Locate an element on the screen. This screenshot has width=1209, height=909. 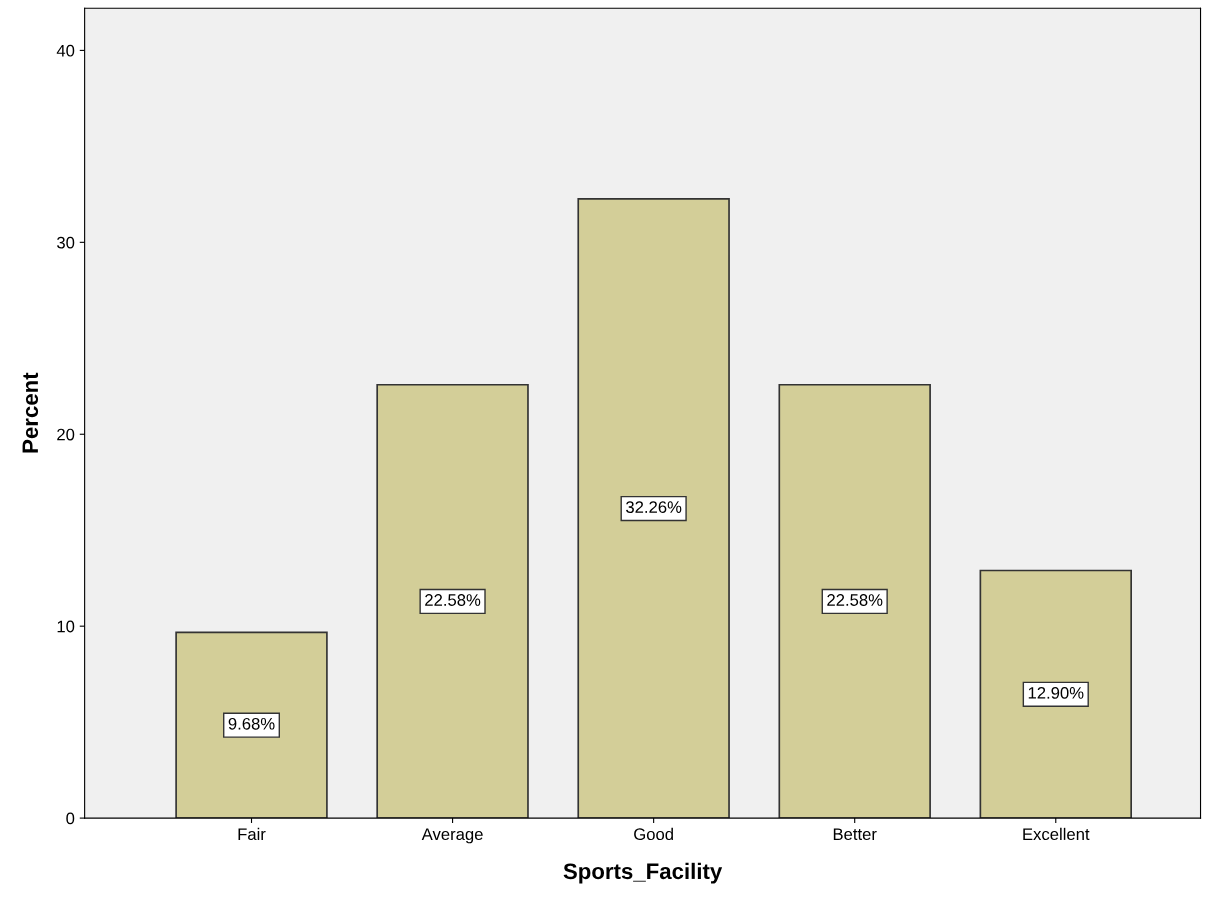
data-label: 32.26% is located at coordinates (654, 507).